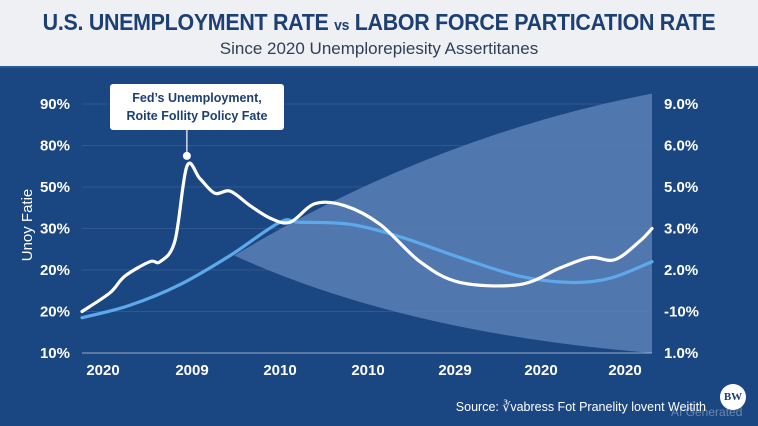 The image size is (758, 426). What do you see at coordinates (55, 229) in the screenshot?
I see `y-left-tick-label: 30%` at bounding box center [55, 229].